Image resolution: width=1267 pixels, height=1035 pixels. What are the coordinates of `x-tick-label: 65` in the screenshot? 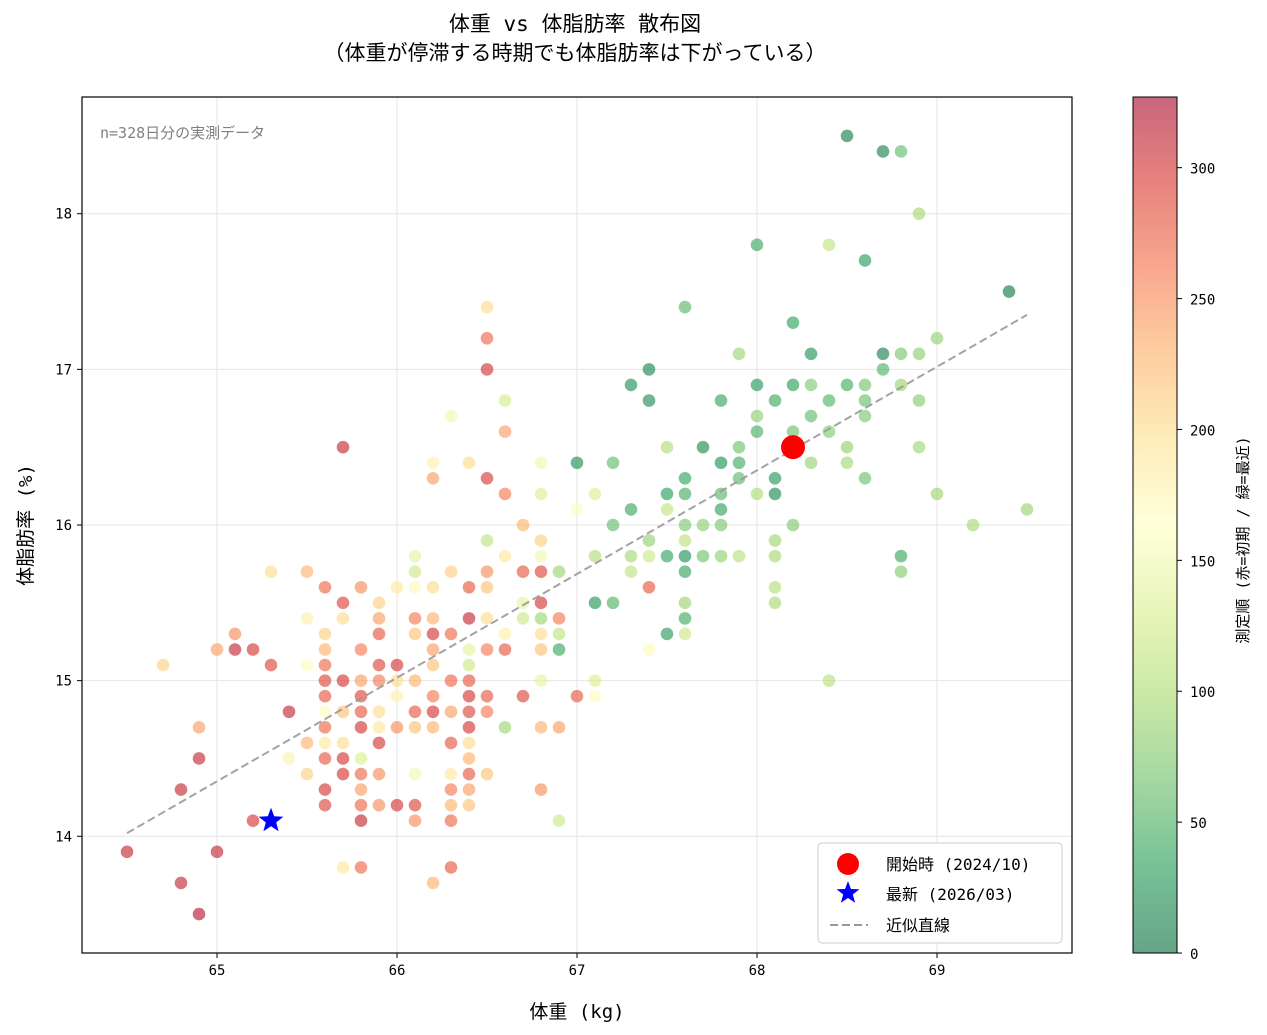 It's located at (217, 971).